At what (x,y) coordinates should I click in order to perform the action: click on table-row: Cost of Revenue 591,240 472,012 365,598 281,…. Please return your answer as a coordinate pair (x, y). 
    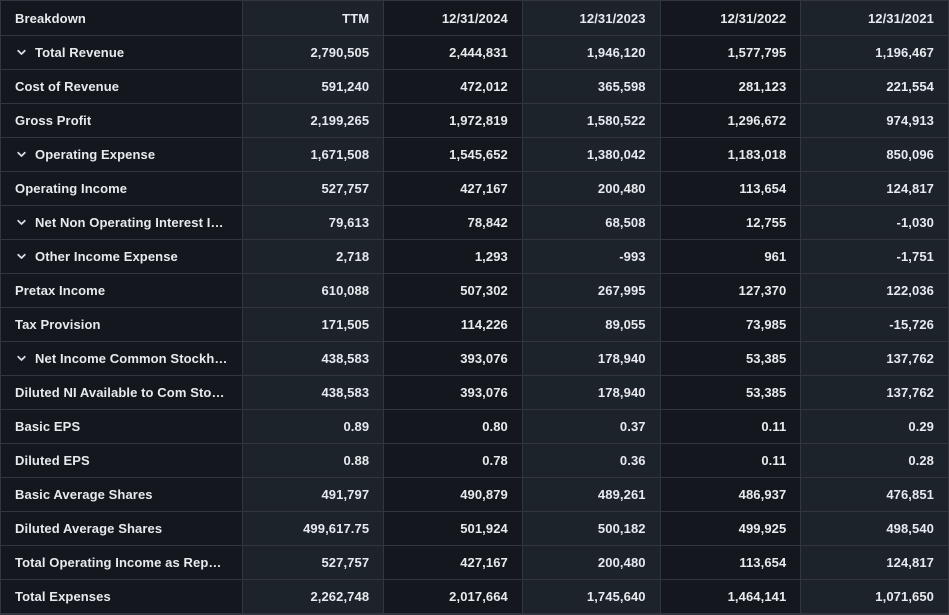
    Looking at the image, I should click on (475, 87).